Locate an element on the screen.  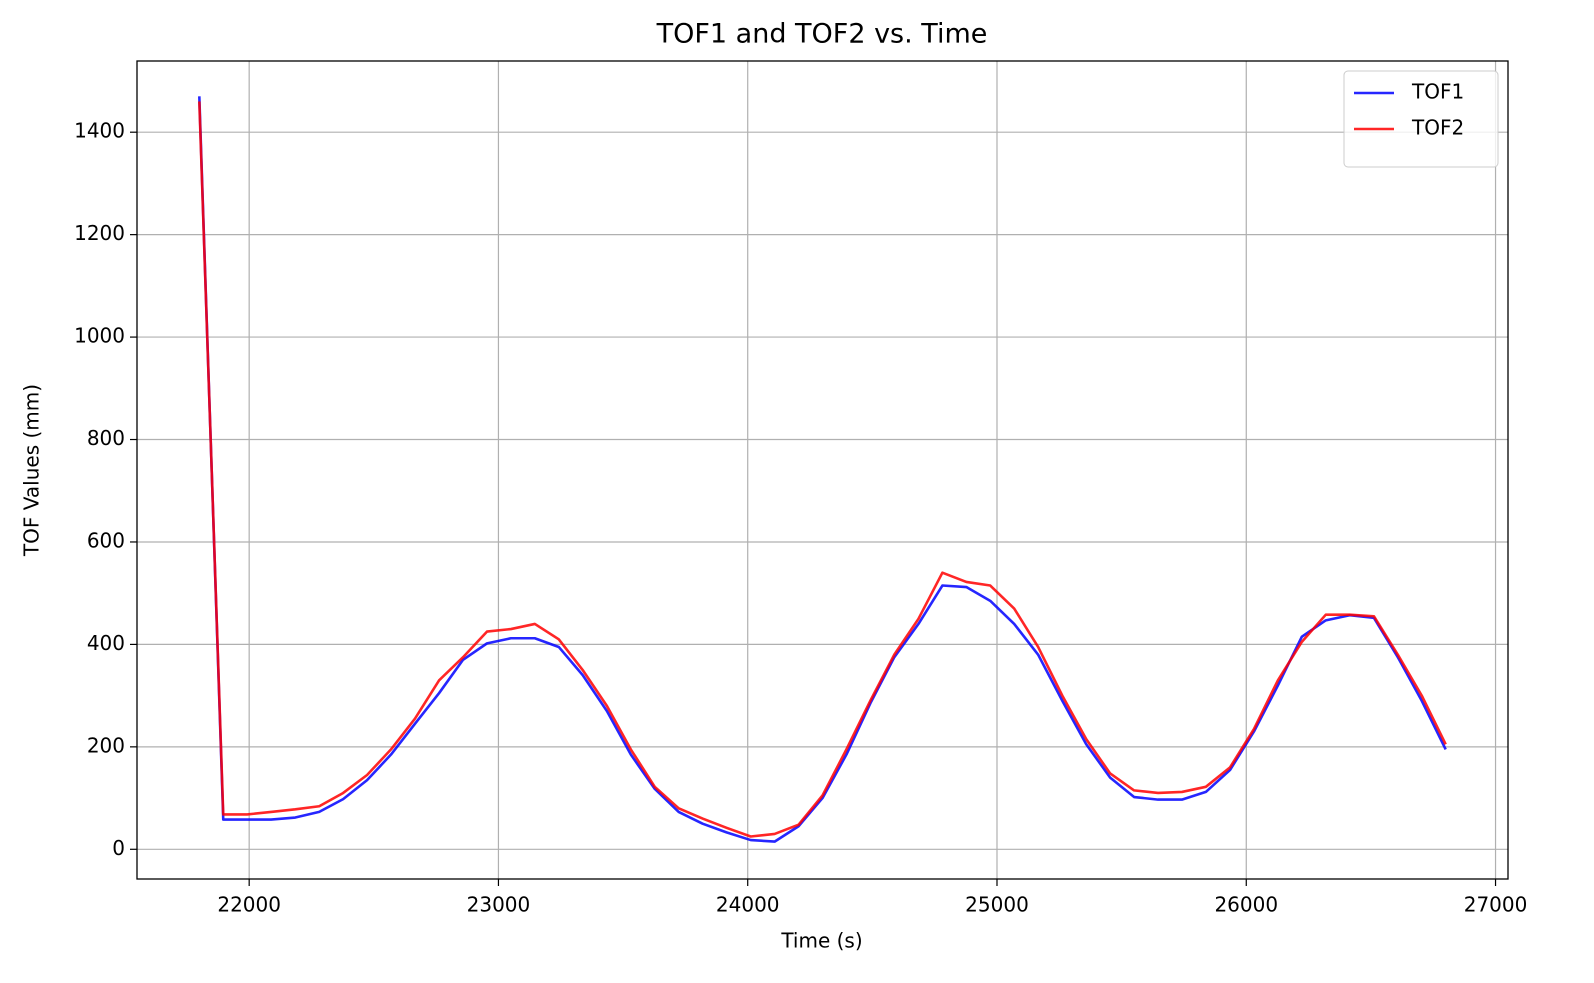
y-tick-label: 600 is located at coordinates (106, 540).